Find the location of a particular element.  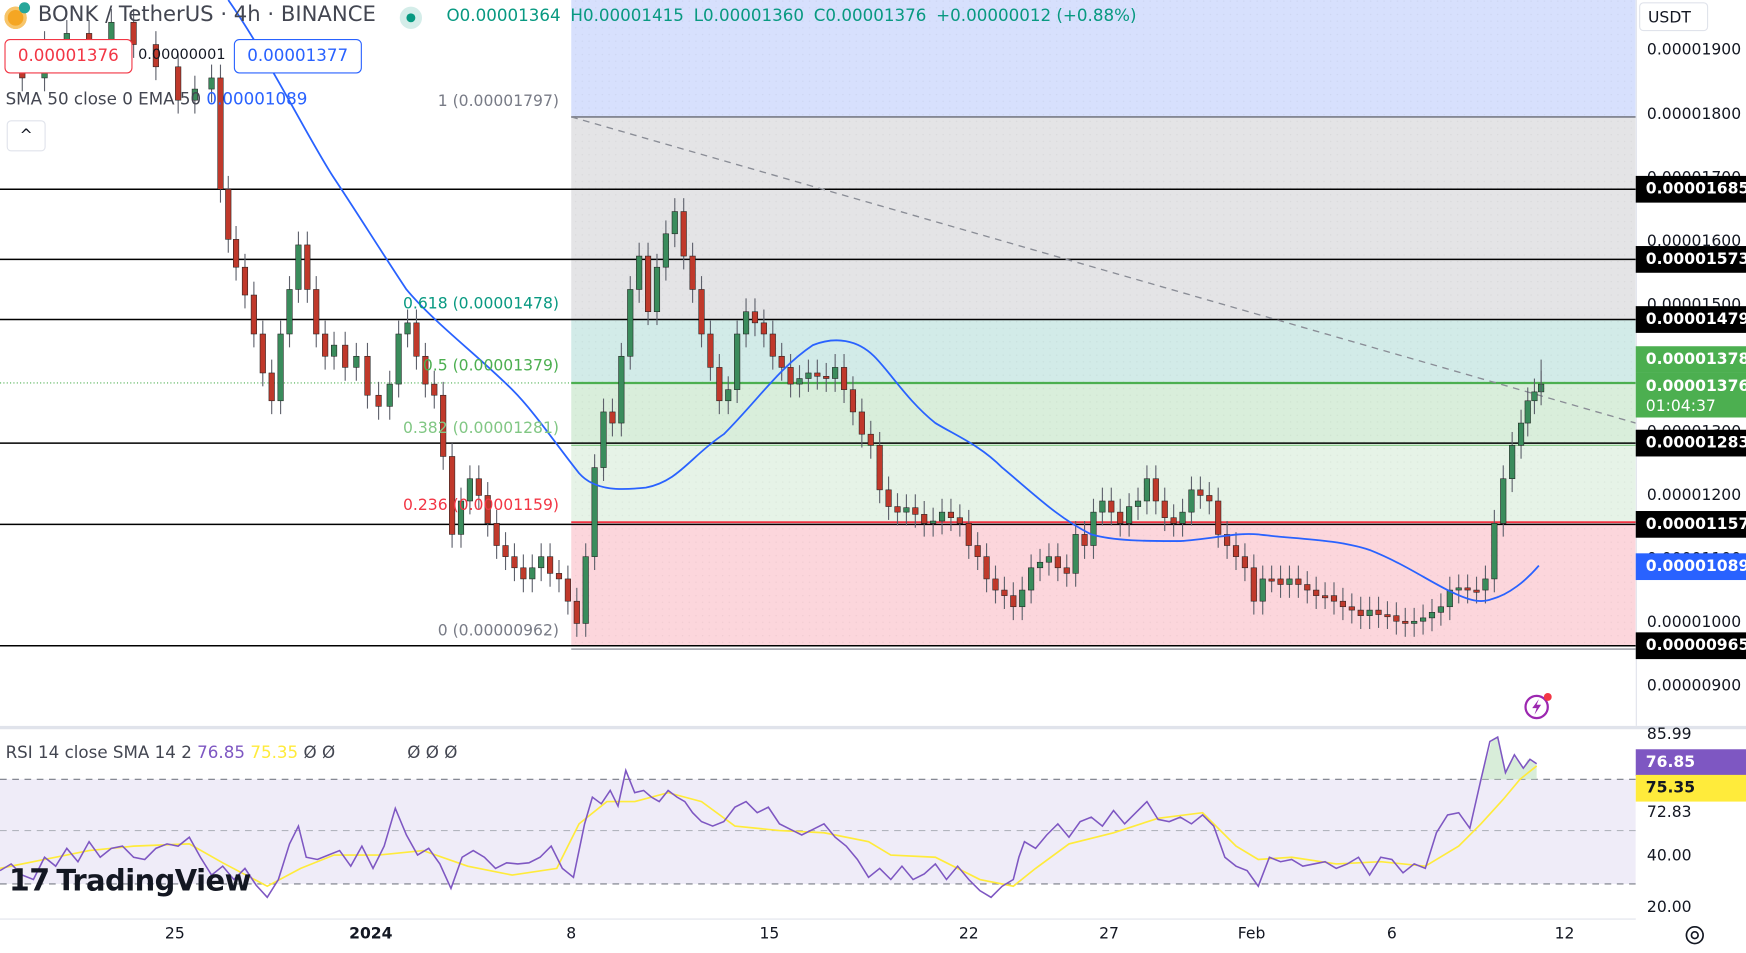

collapse-legend-button: ^ is located at coordinates (26, 136).